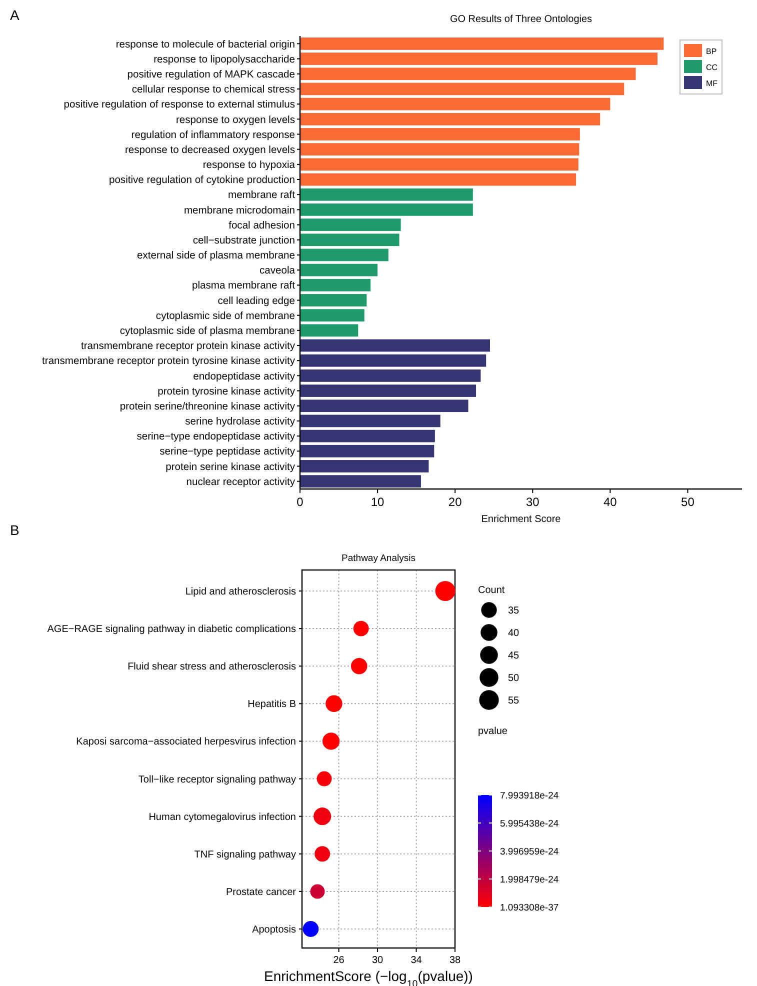 This screenshot has width=757, height=986. I want to click on y-tick-label: Human cytomegalovirus infection, so click(222, 817).